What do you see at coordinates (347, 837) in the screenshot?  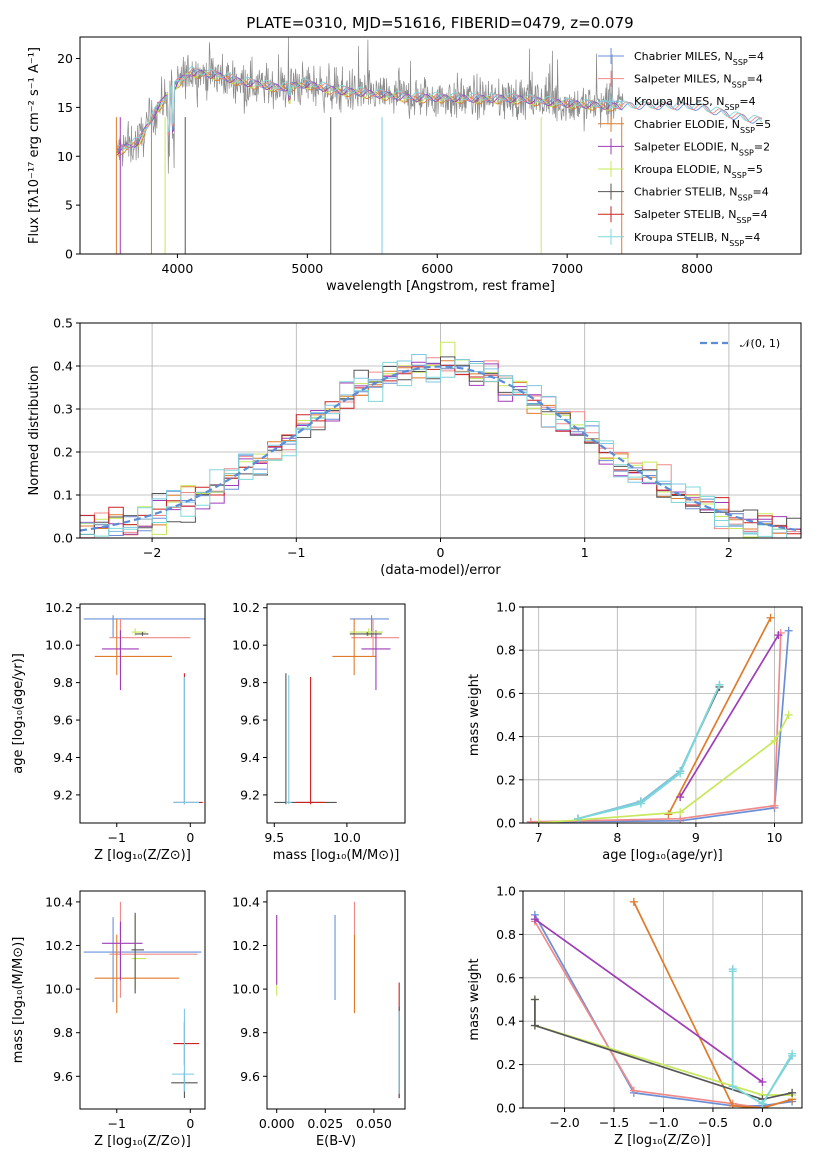 I see `x-tick-label: 10.0` at bounding box center [347, 837].